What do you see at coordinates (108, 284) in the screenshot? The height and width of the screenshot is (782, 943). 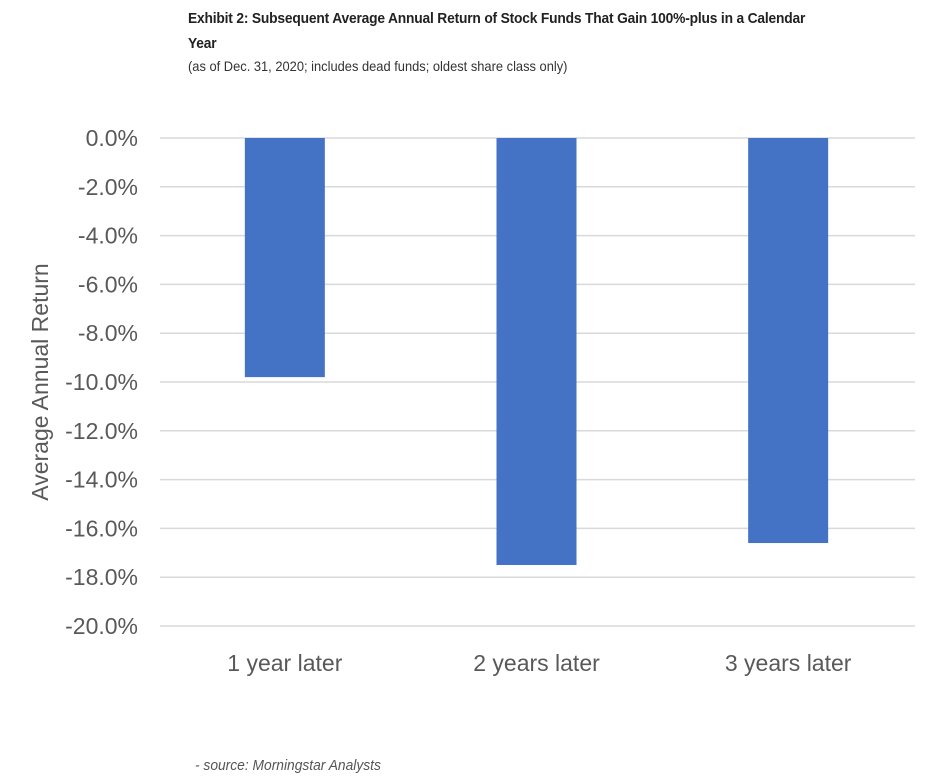 I see `y-tick-label: -6.0%` at bounding box center [108, 284].